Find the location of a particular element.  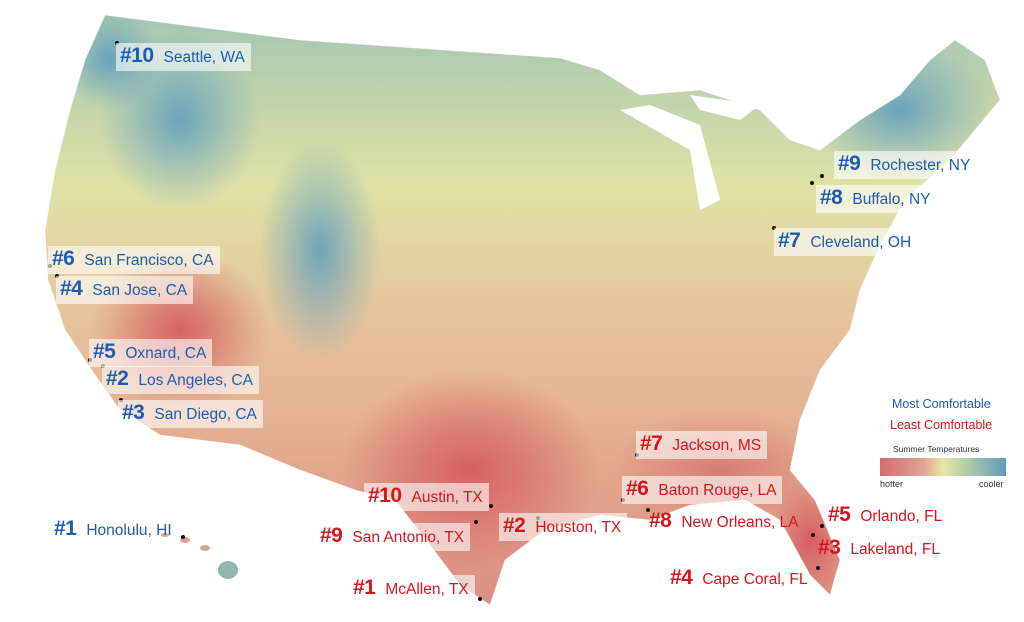

label-jackson: #7 Jackson, MS is located at coordinates (702, 445).